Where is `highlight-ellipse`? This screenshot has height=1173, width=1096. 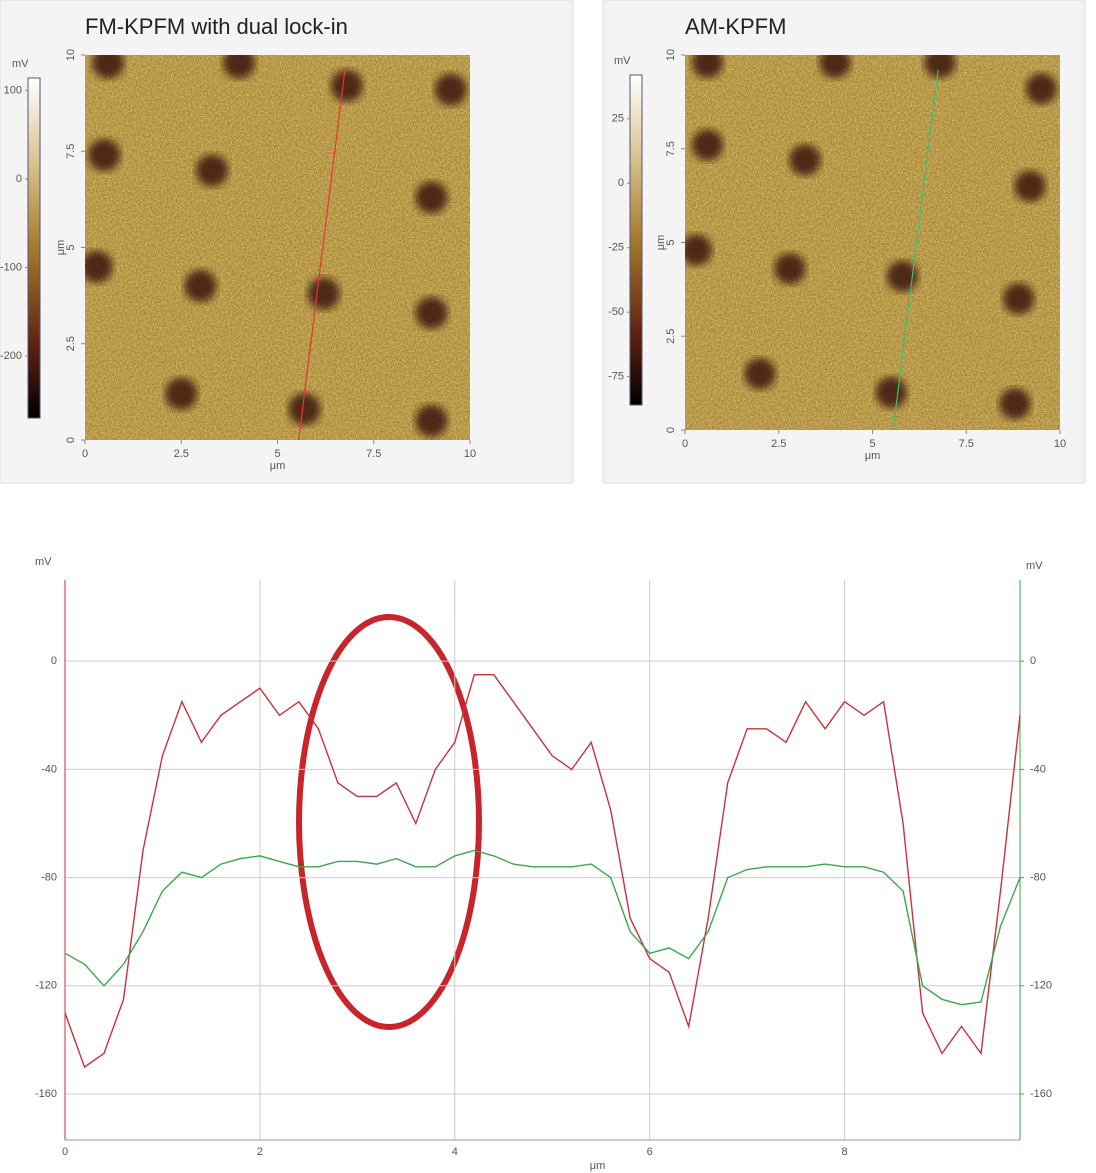 highlight-ellipse is located at coordinates (389, 822).